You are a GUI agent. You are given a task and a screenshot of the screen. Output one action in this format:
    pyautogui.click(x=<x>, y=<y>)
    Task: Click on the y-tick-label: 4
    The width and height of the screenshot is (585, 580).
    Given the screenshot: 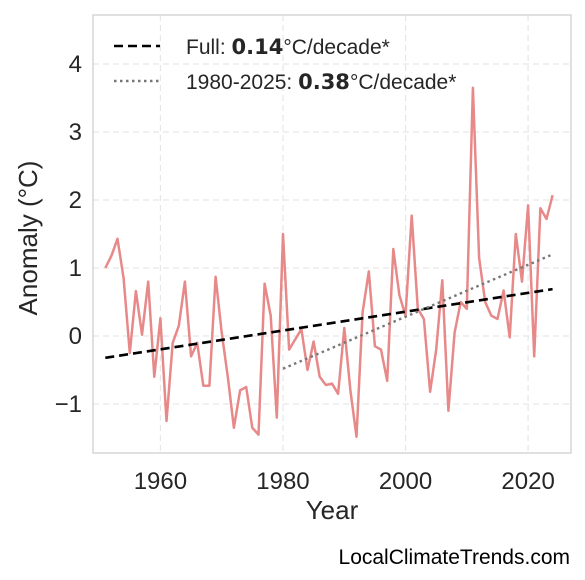 What is the action you would take?
    pyautogui.click(x=75, y=64)
    